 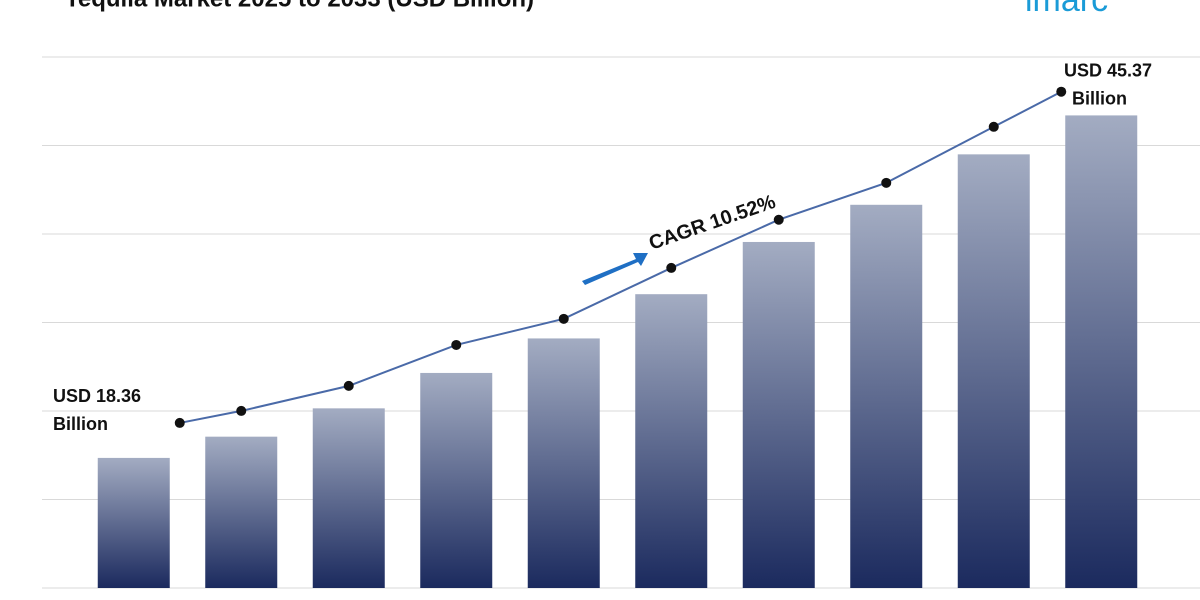 I want to click on logo: imarc, so click(x=1066, y=9).